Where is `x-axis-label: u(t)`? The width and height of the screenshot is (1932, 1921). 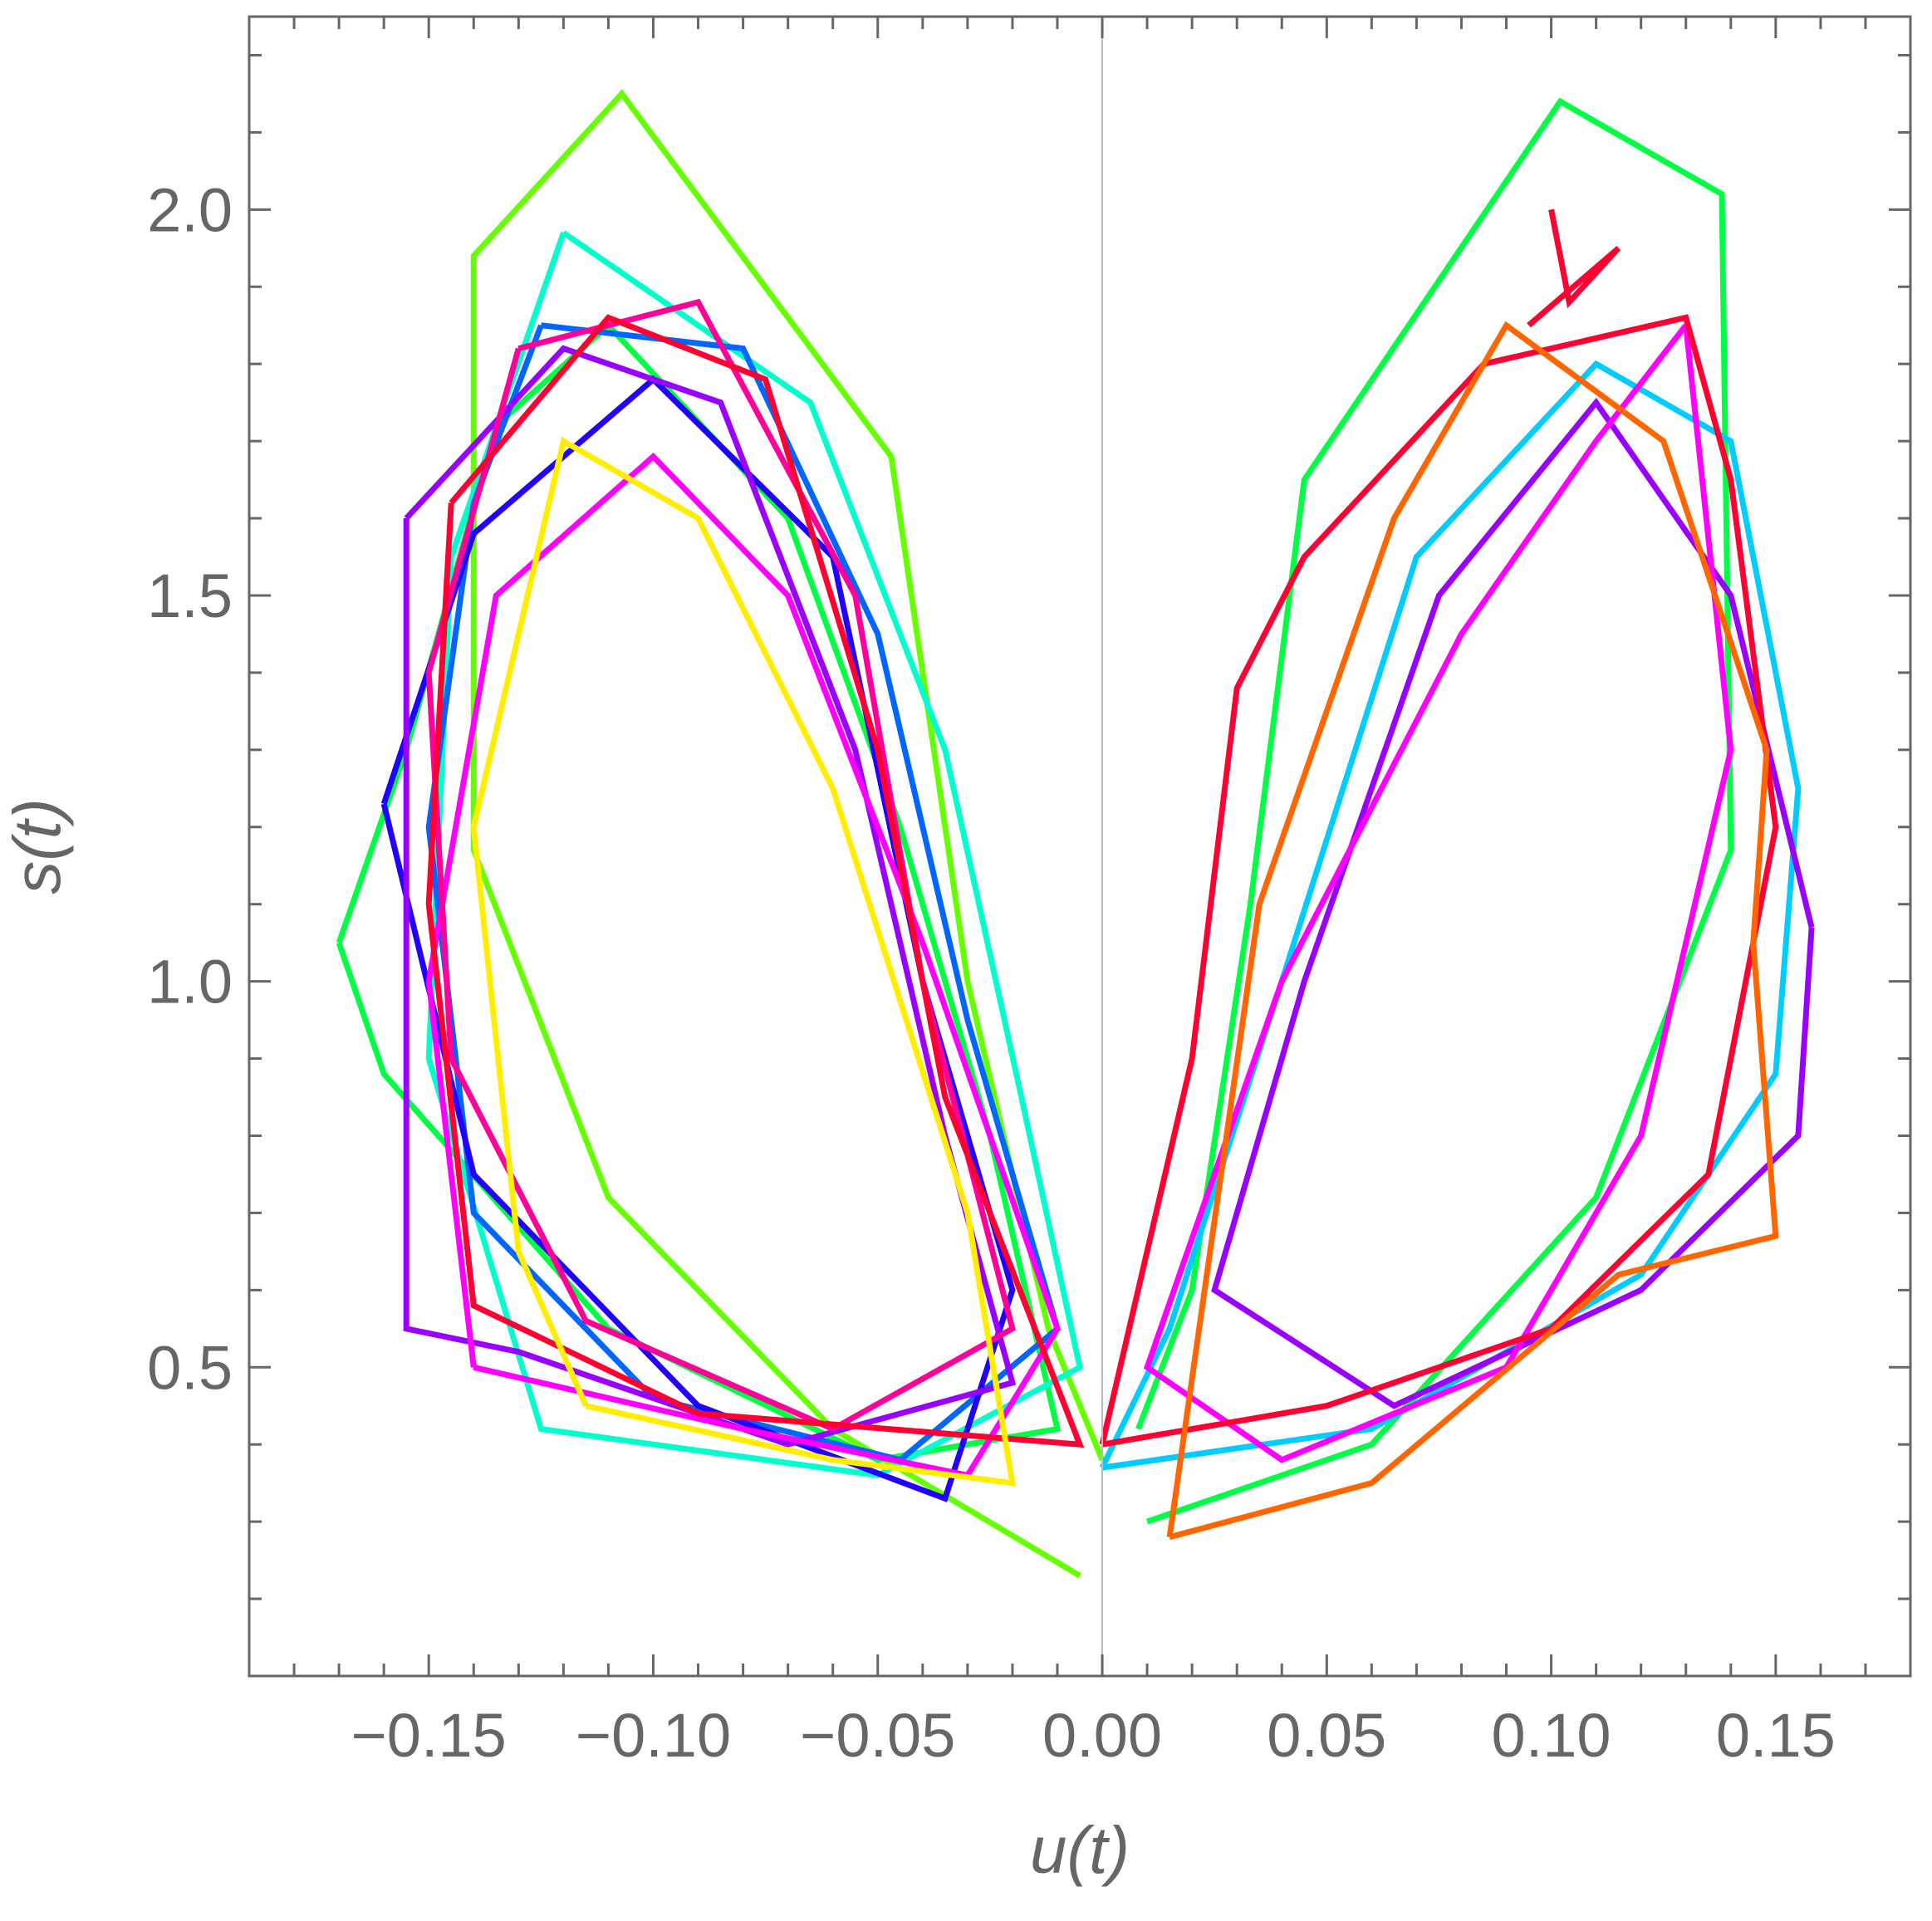 x-axis-label: u(t) is located at coordinates (1080, 1850).